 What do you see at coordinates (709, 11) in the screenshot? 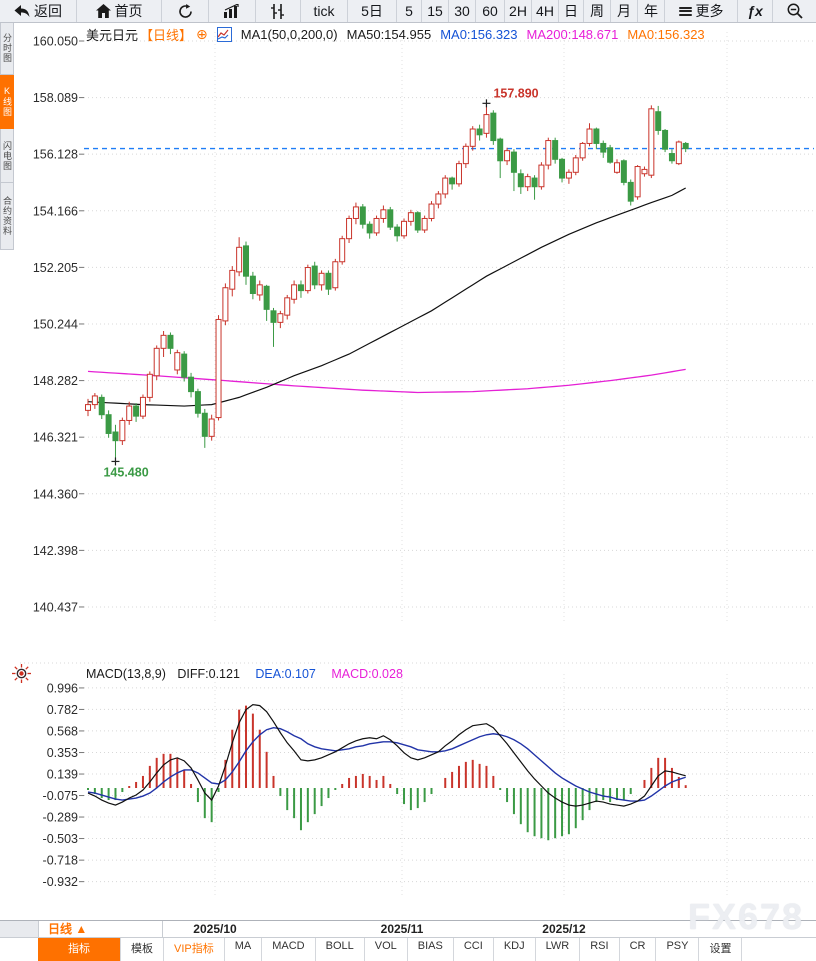
I see `more-label: 更多` at bounding box center [709, 11].